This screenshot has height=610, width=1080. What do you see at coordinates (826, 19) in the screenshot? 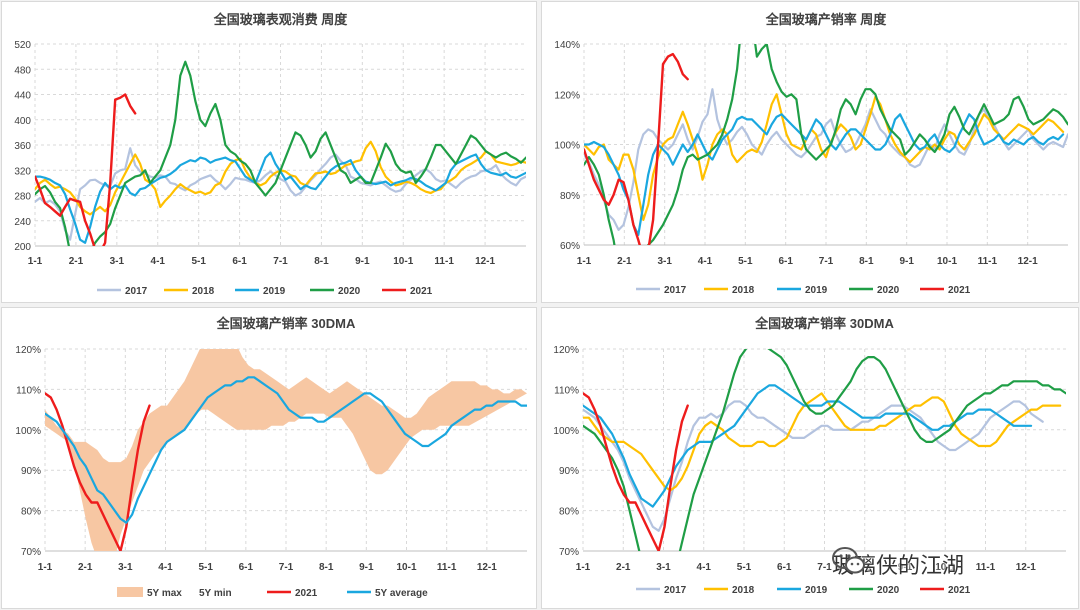
I see `chart-title: 全国玻璃产销率 周度` at bounding box center [826, 19].